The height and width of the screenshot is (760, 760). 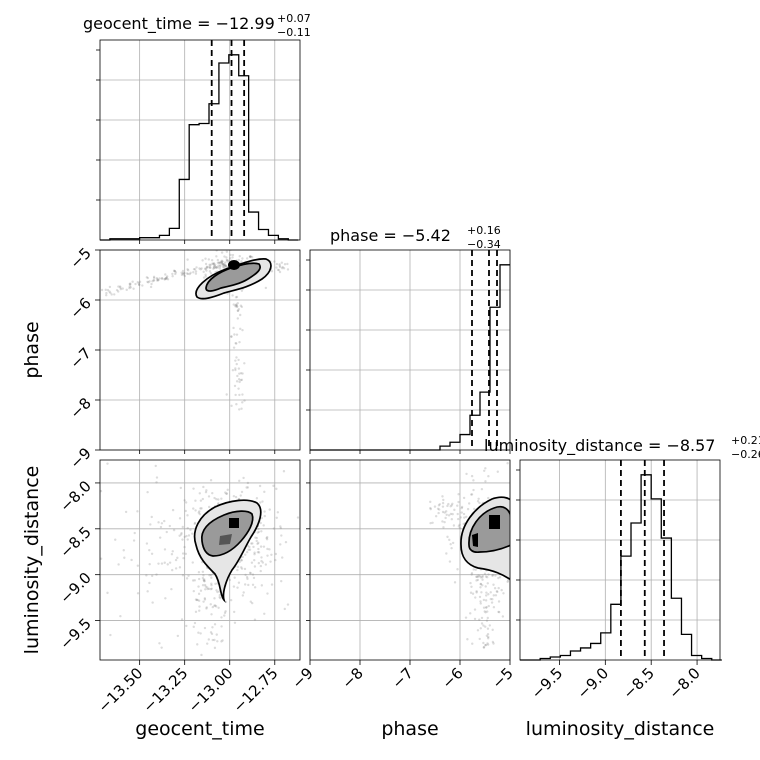 What do you see at coordinates (452, 678) in the screenshot?
I see `phase-xtick-label-3: −6` at bounding box center [452, 678].